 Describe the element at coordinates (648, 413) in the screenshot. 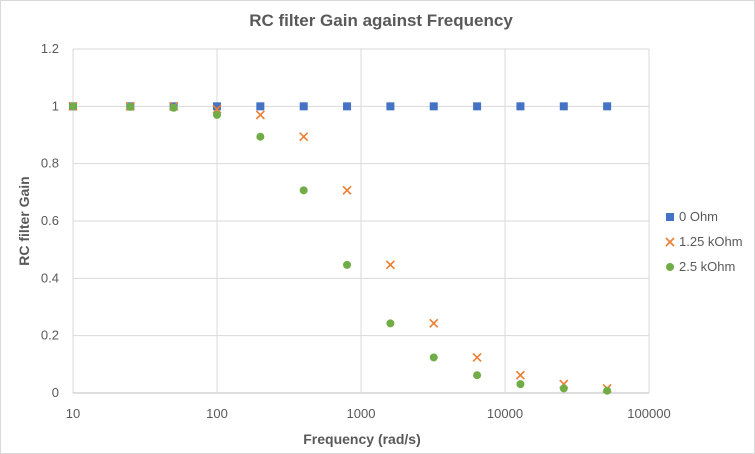

I see `x-tick-label: 100000` at that location.